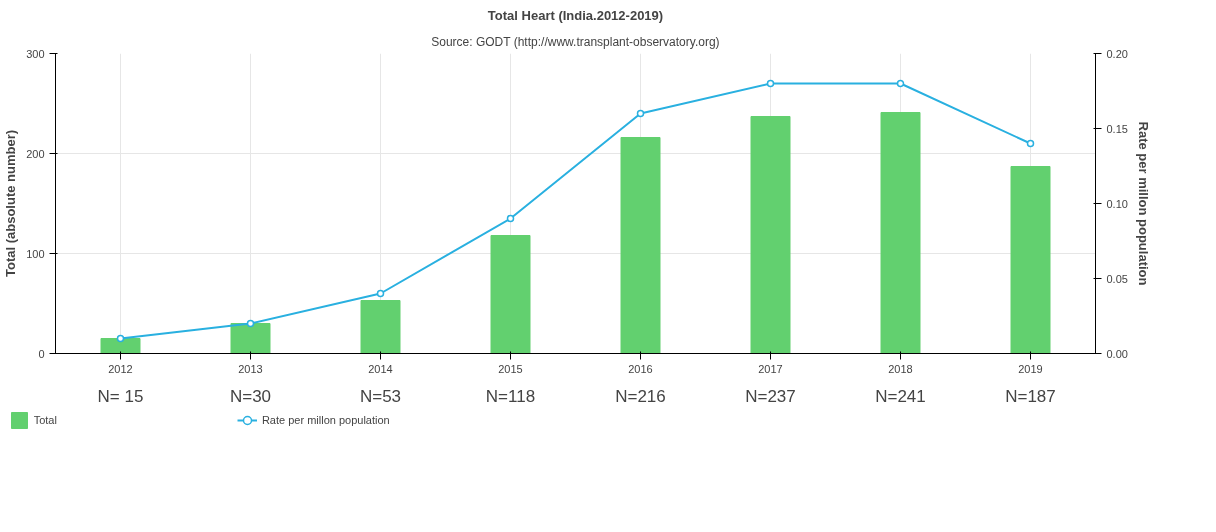  Describe the element at coordinates (640, 396) in the screenshot. I see `data-label: N=216` at that location.